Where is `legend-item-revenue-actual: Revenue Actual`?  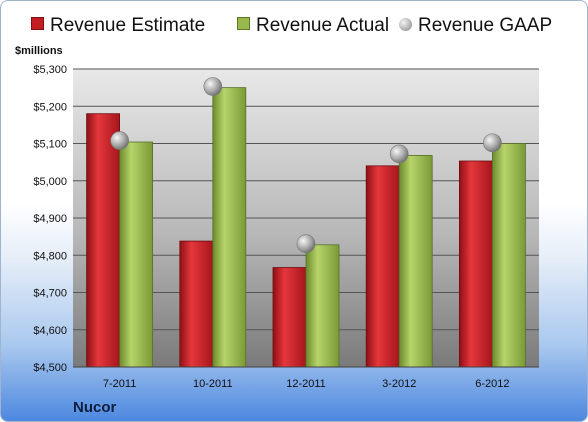 legend-item-revenue-actual: Revenue Actual is located at coordinates (313, 26).